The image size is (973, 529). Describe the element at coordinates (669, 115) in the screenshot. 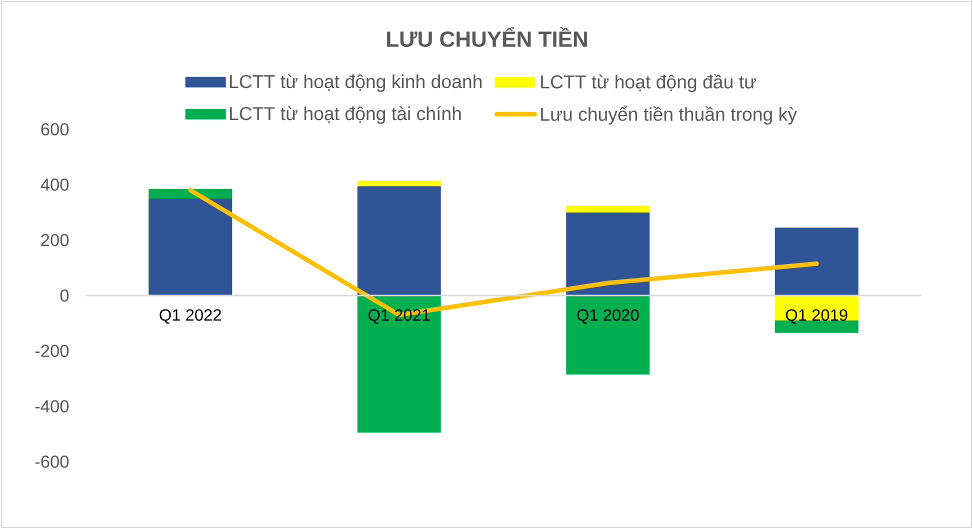

I see `legend-label: Lưu chuyển tiền thuần trong kỳ` at that location.